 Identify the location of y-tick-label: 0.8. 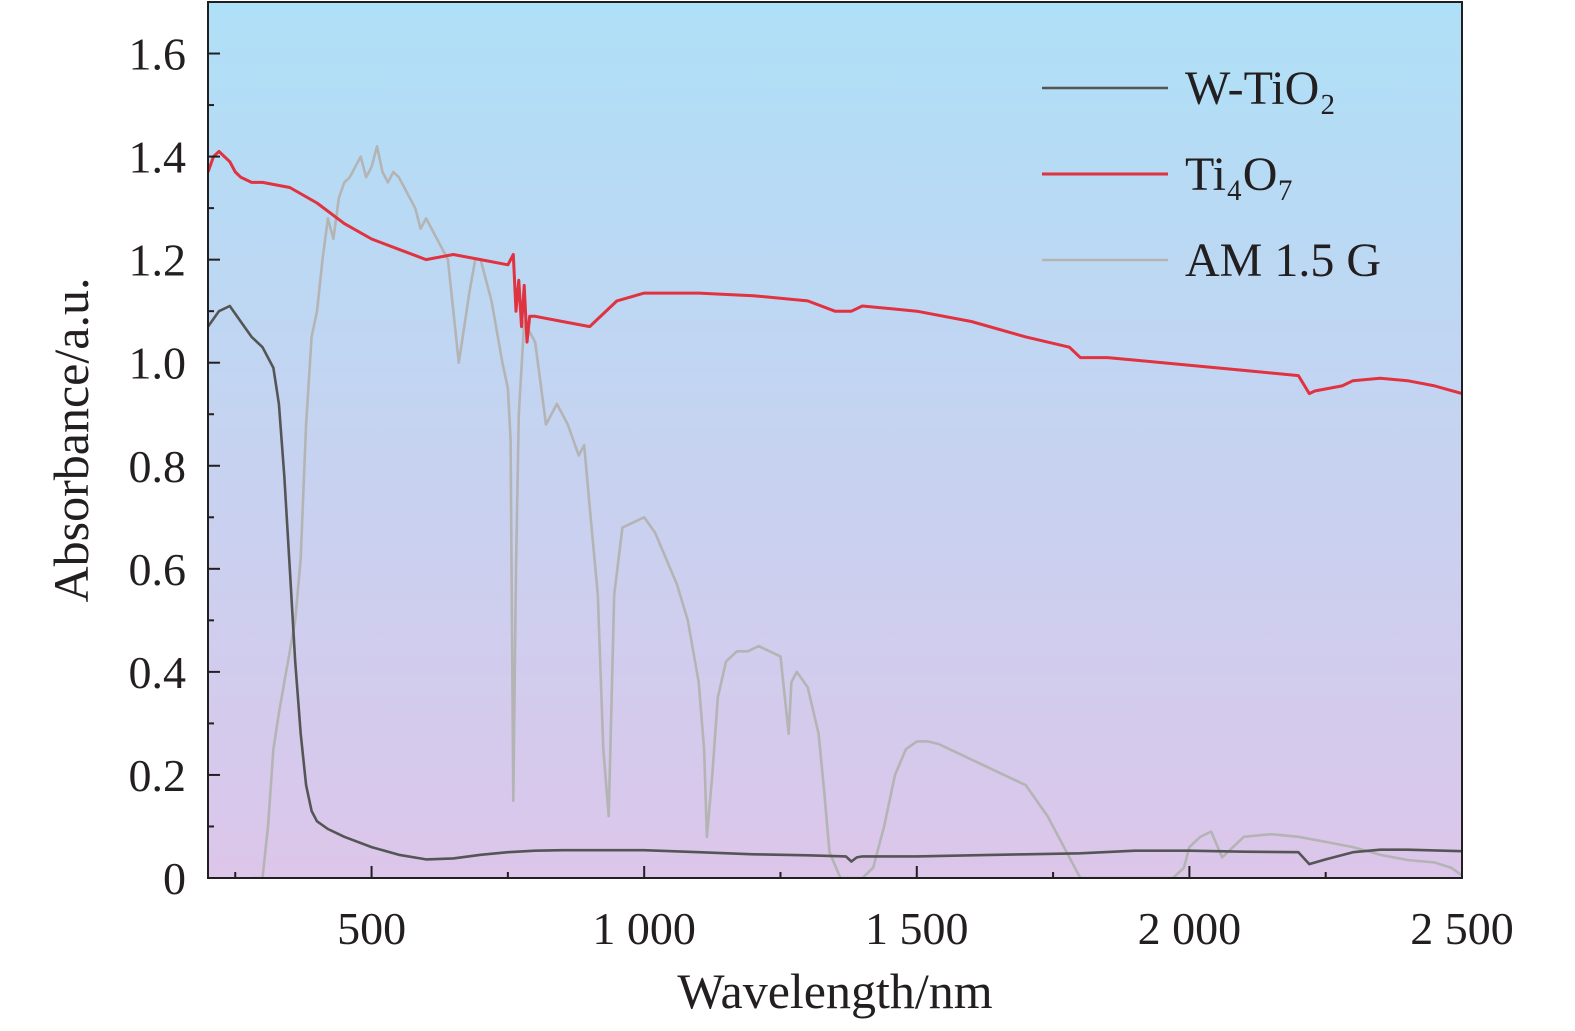
(158, 466).